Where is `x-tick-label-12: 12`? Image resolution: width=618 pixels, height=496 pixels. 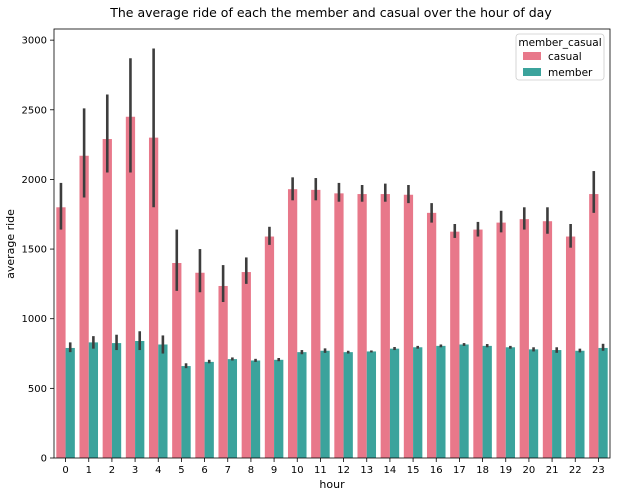
x-tick-label-12: 12 is located at coordinates (343, 470).